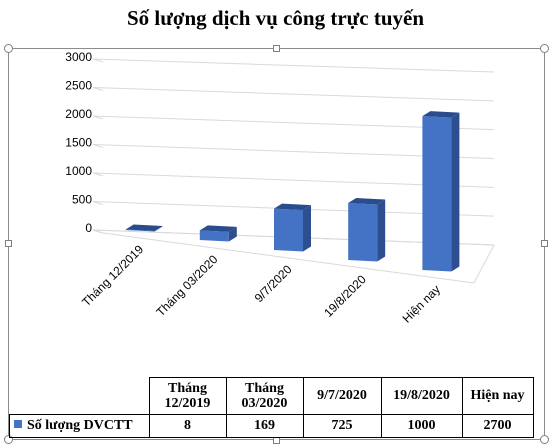 The width and height of the screenshot is (551, 448). What do you see at coordinates (273, 283) in the screenshot?
I see `x-tick-label: 9/7/2020` at bounding box center [273, 283].